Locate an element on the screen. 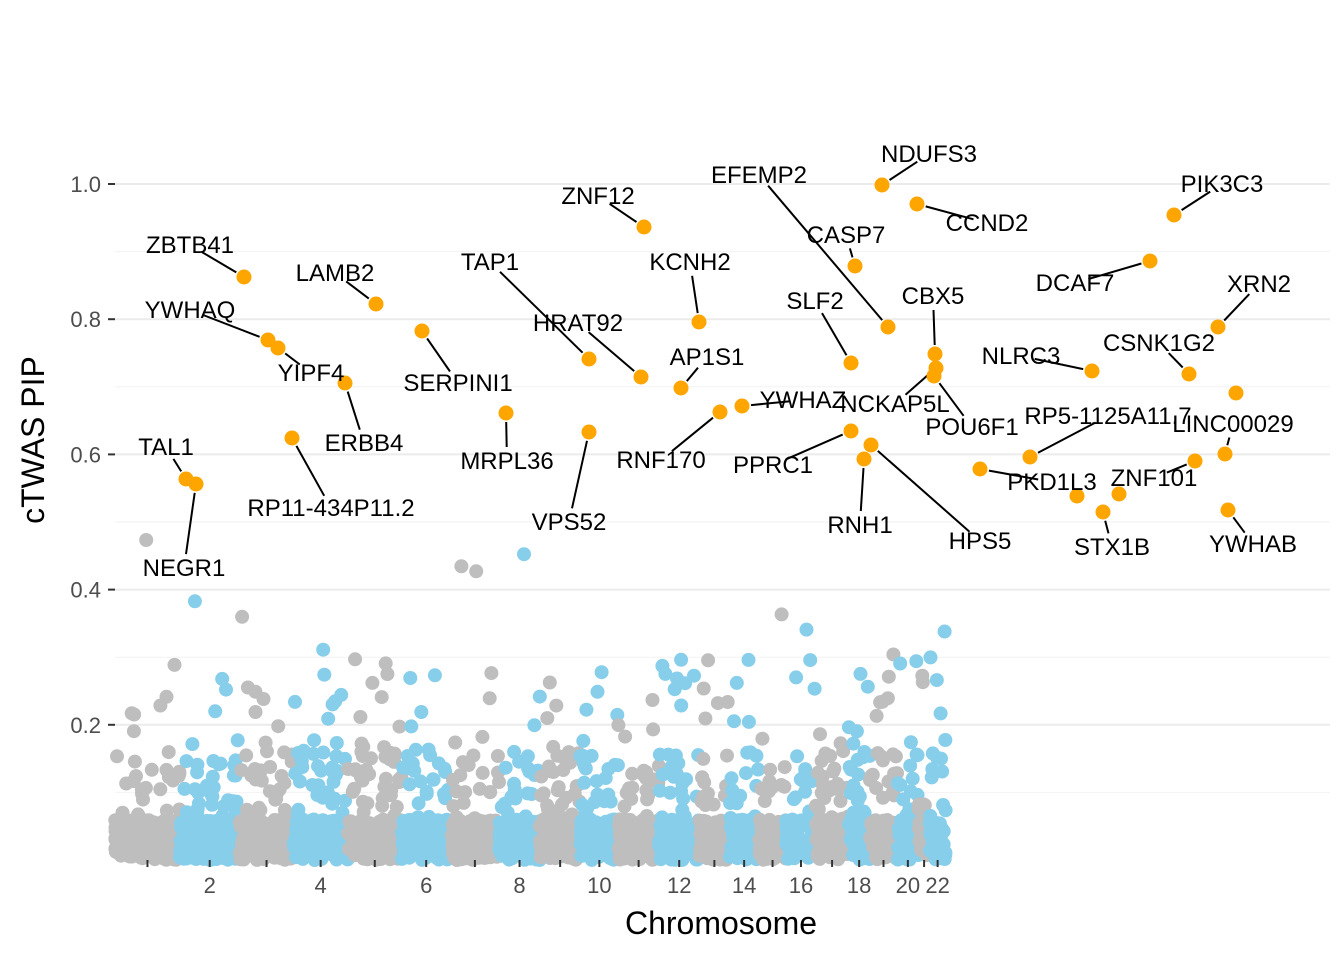 This screenshot has height=960, width=1344. x-tick-label: 8 is located at coordinates (519, 885).